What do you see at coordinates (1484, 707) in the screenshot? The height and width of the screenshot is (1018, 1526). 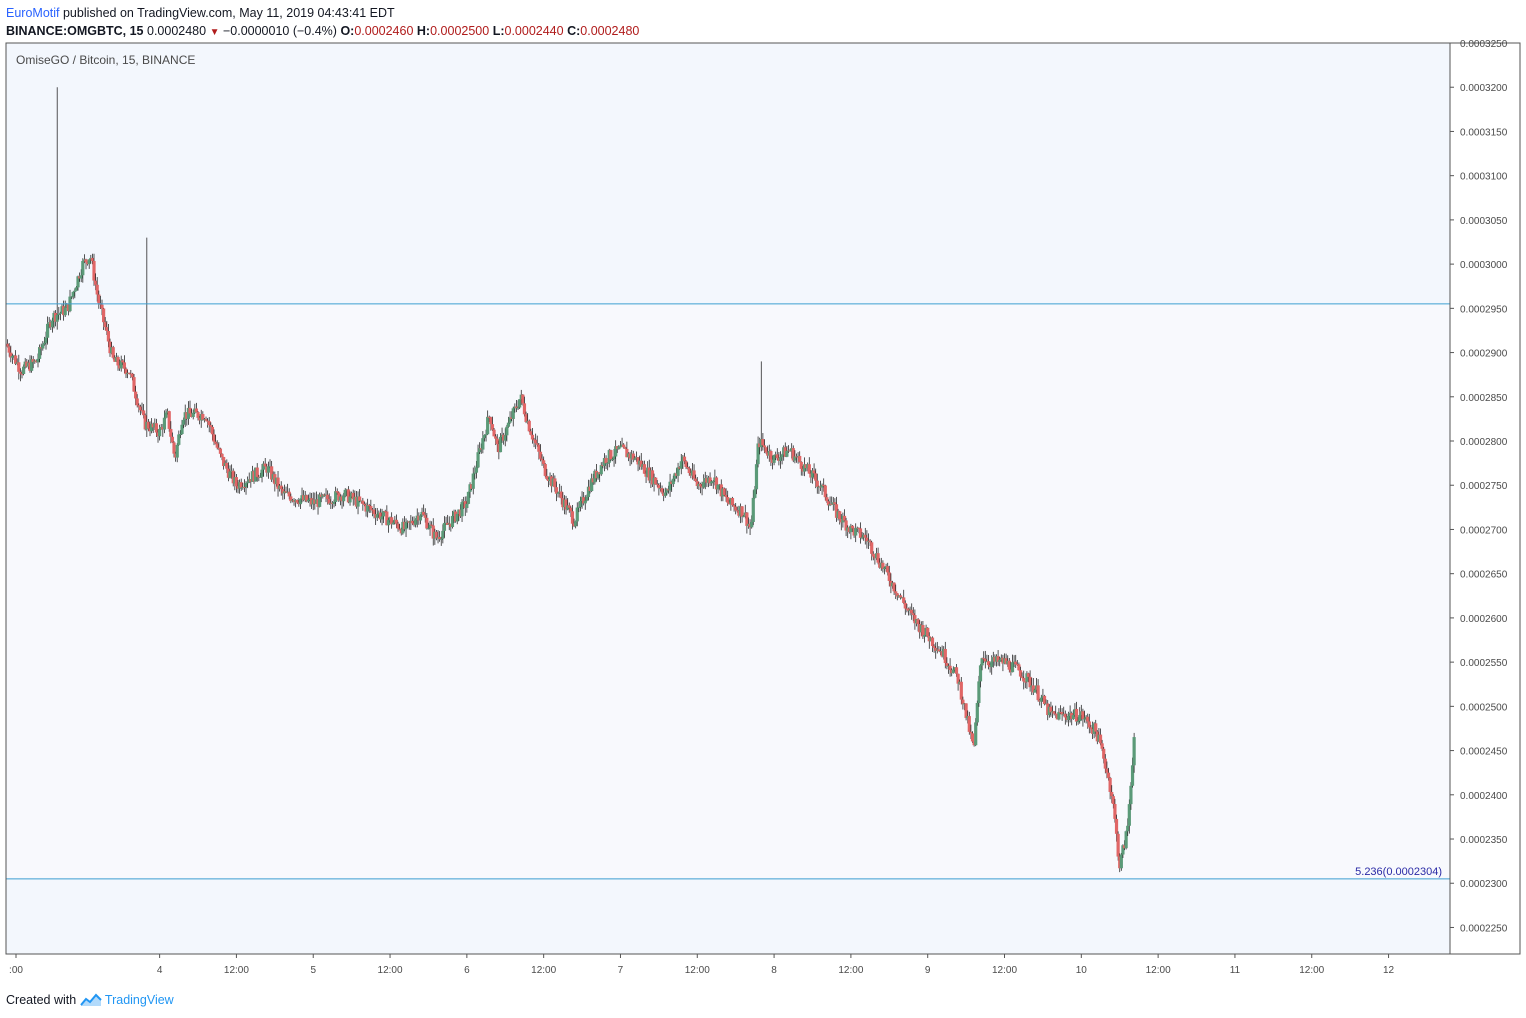 I see `y-tick-label: 0.0002500` at bounding box center [1484, 707].